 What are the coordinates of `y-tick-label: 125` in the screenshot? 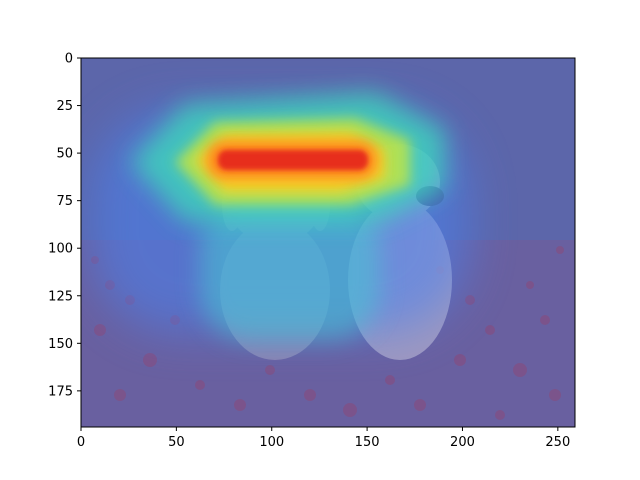 It's located at (60, 296).